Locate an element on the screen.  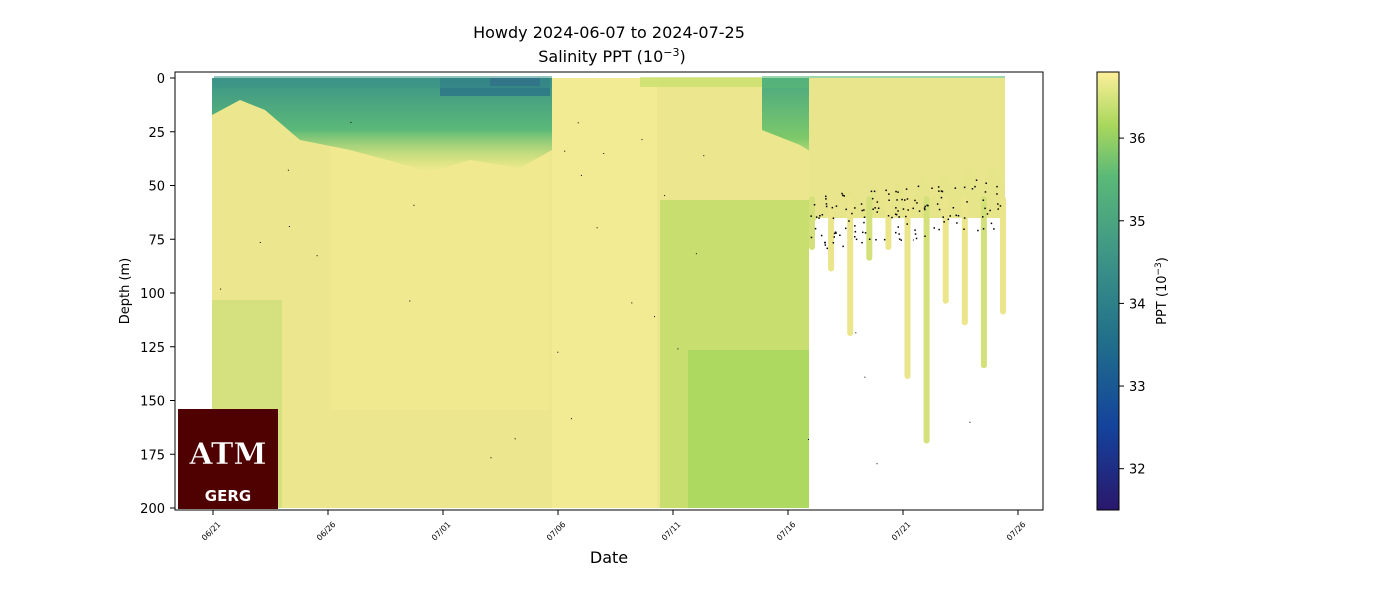
y-tick-label: 25 is located at coordinates (156, 133).